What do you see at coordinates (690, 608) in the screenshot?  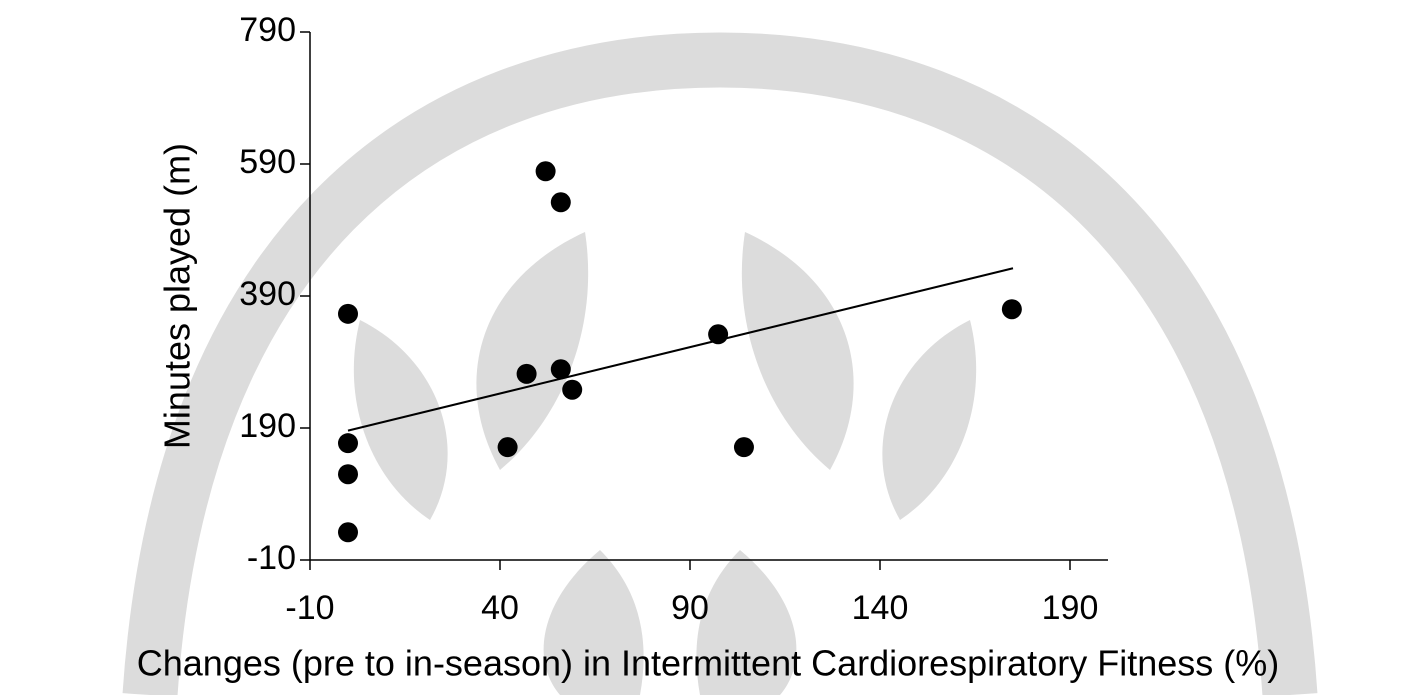 I see `x-tick-label: 90` at bounding box center [690, 608].